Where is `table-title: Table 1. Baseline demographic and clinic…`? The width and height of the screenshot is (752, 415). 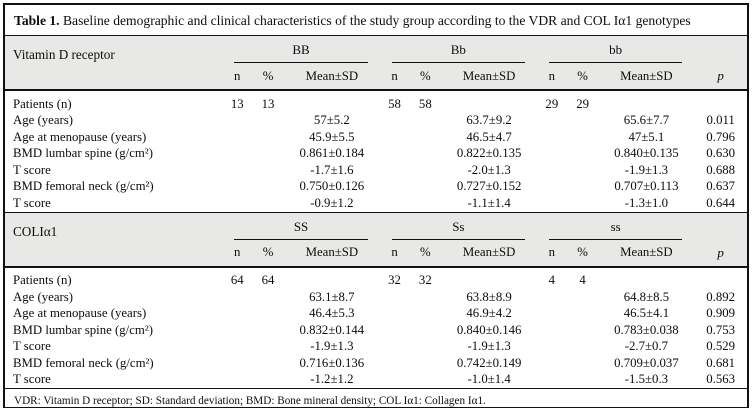 table-title: Table 1. Baseline demographic and clinic… is located at coordinates (376, 20).